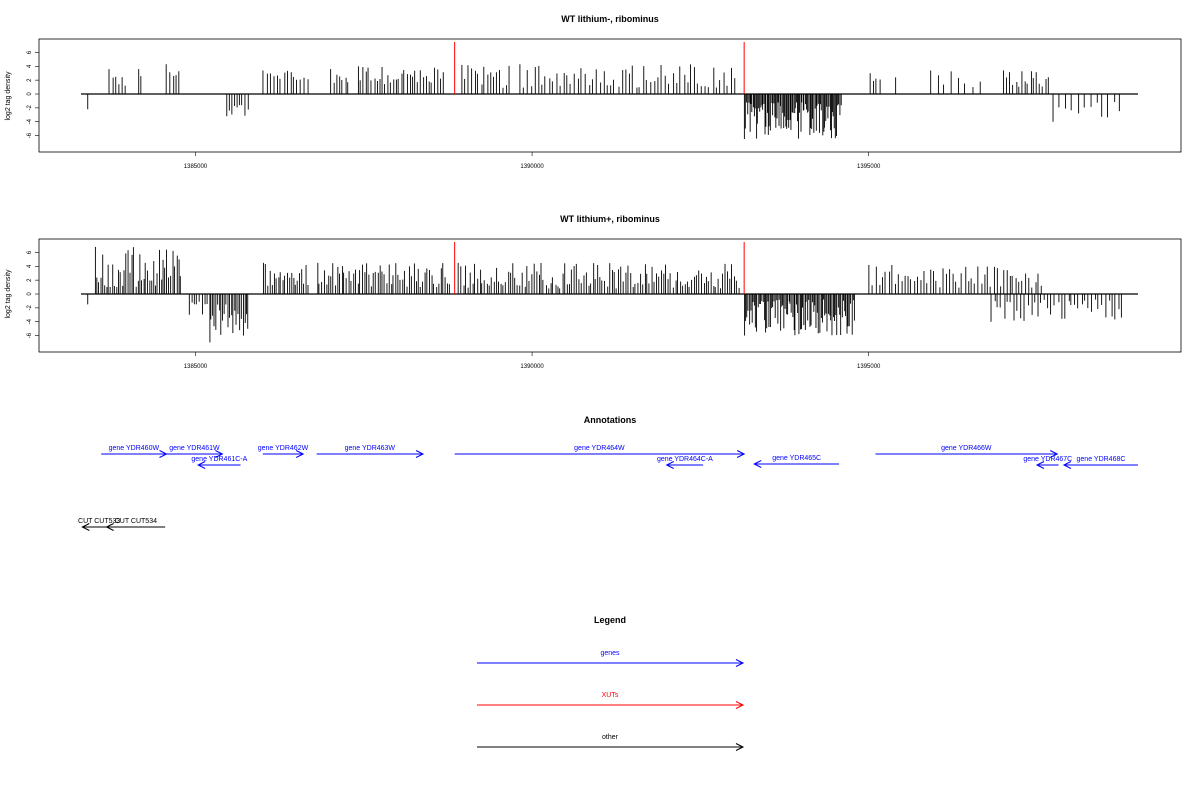 This screenshot has height=800, width=1200. Describe the element at coordinates (532, 161) in the screenshot. I see `track-1-x-axis: 1385000 1390000 1395000` at that location.